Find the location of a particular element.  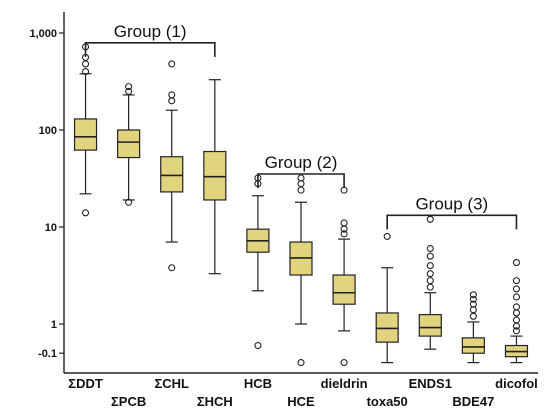

group-label: Group (3) is located at coordinates (451, 203).